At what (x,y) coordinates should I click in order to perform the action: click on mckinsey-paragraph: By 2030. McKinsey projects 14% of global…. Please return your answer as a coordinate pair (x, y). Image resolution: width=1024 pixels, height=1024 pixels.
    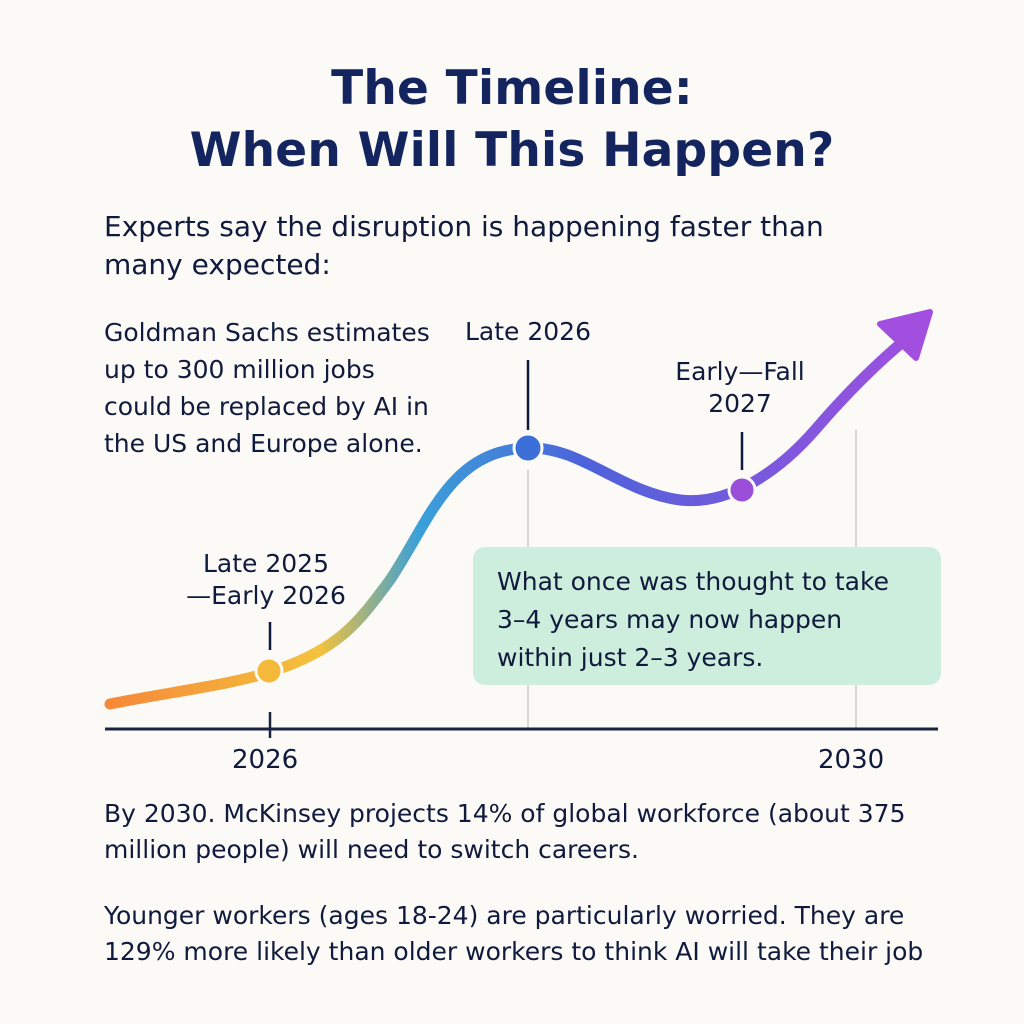
    Looking at the image, I should click on (505, 831).